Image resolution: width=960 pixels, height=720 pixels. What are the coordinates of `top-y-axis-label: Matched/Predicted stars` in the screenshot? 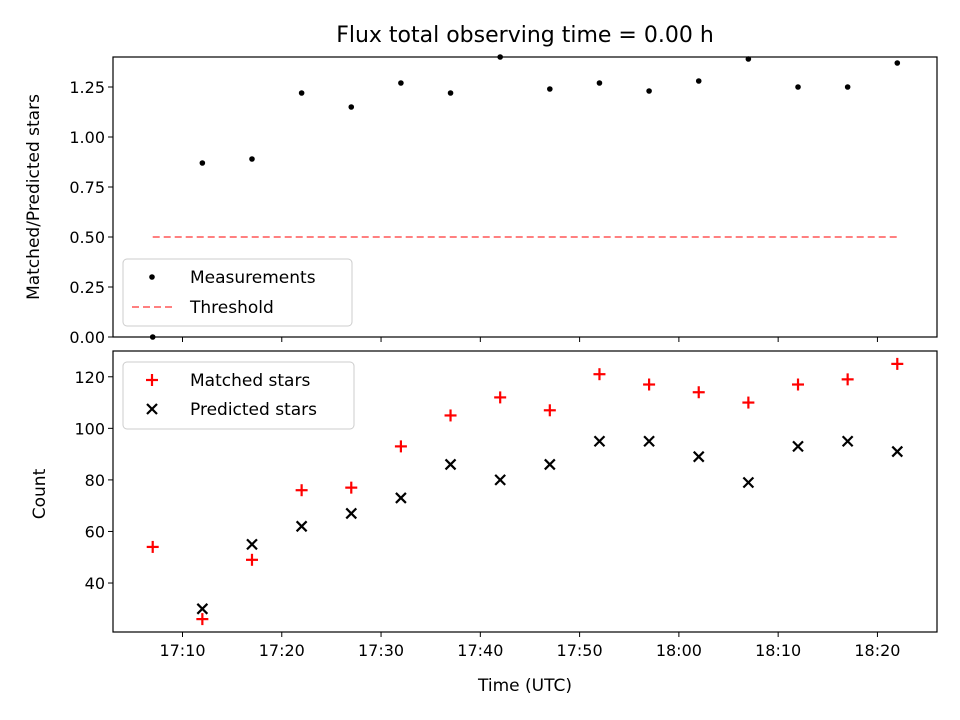 It's located at (34, 197).